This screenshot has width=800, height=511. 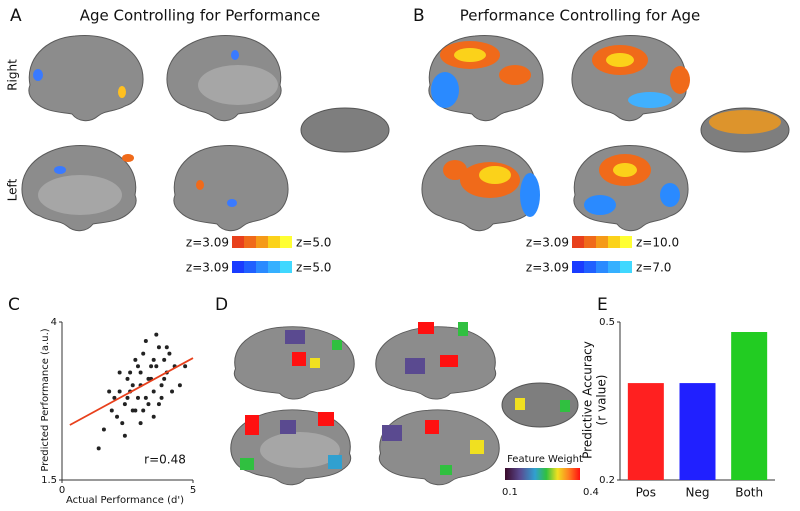 I want to click on fit-line, so click(x=131, y=391).